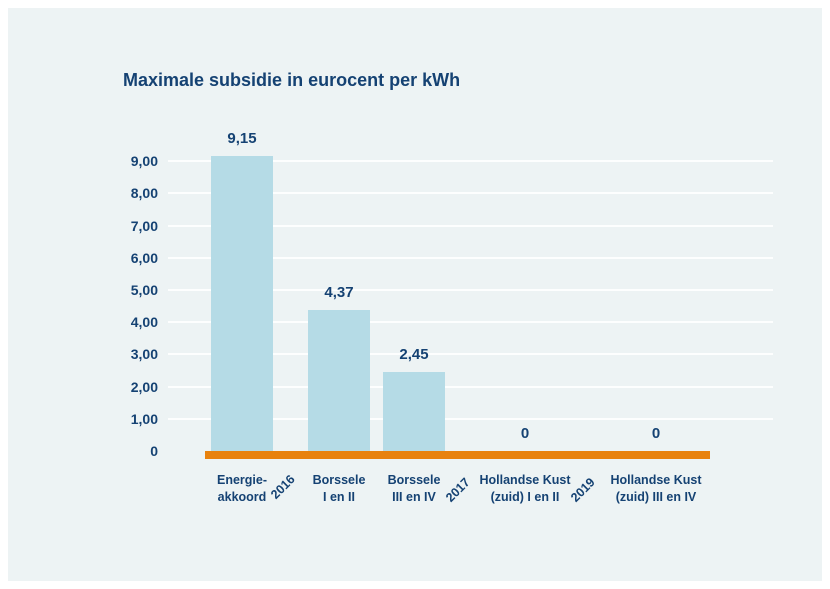 The width and height of the screenshot is (830, 589). I want to click on category-label-line: (zuid) I en II, so click(525, 496).